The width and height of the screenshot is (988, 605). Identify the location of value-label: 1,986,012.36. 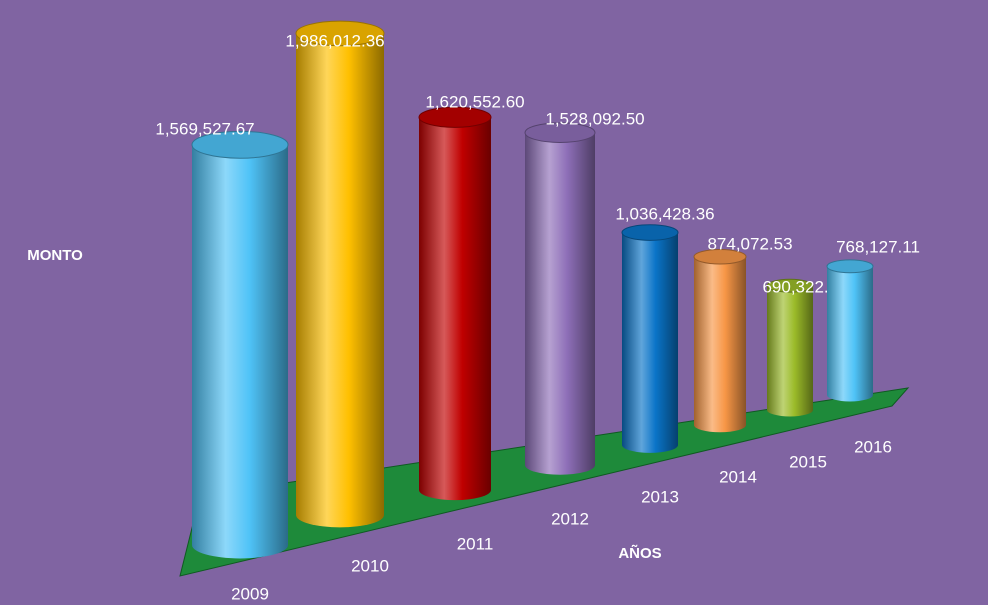
(334, 40).